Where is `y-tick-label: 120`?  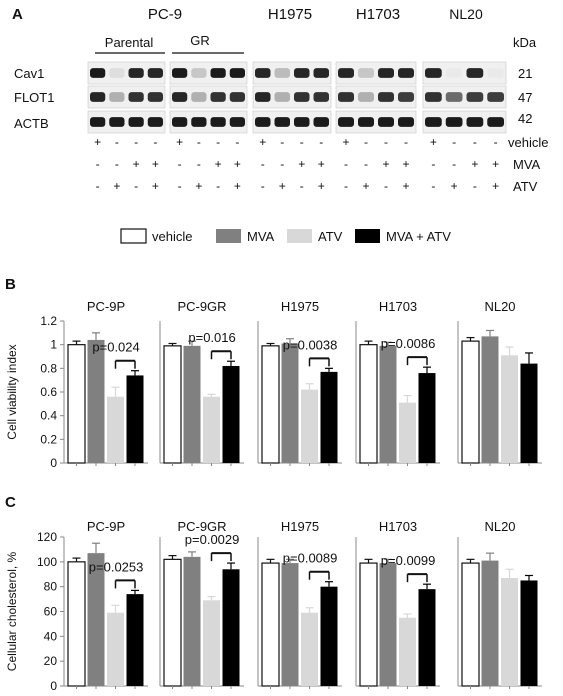 y-tick-label: 120 is located at coordinates (47, 537).